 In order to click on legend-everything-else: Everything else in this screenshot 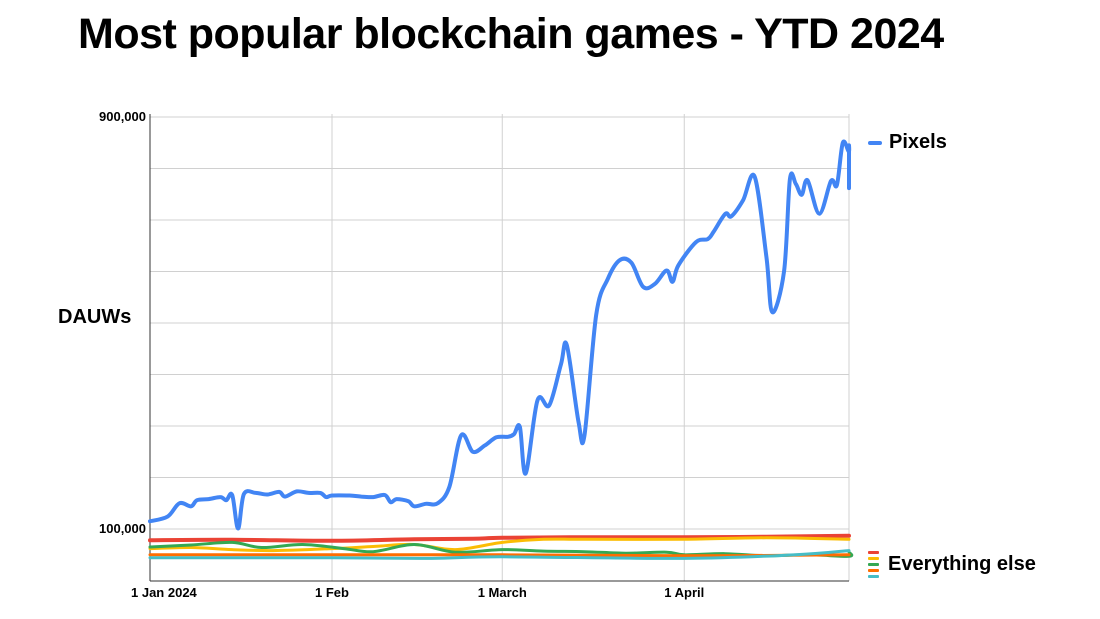, I will do `click(952, 564)`.